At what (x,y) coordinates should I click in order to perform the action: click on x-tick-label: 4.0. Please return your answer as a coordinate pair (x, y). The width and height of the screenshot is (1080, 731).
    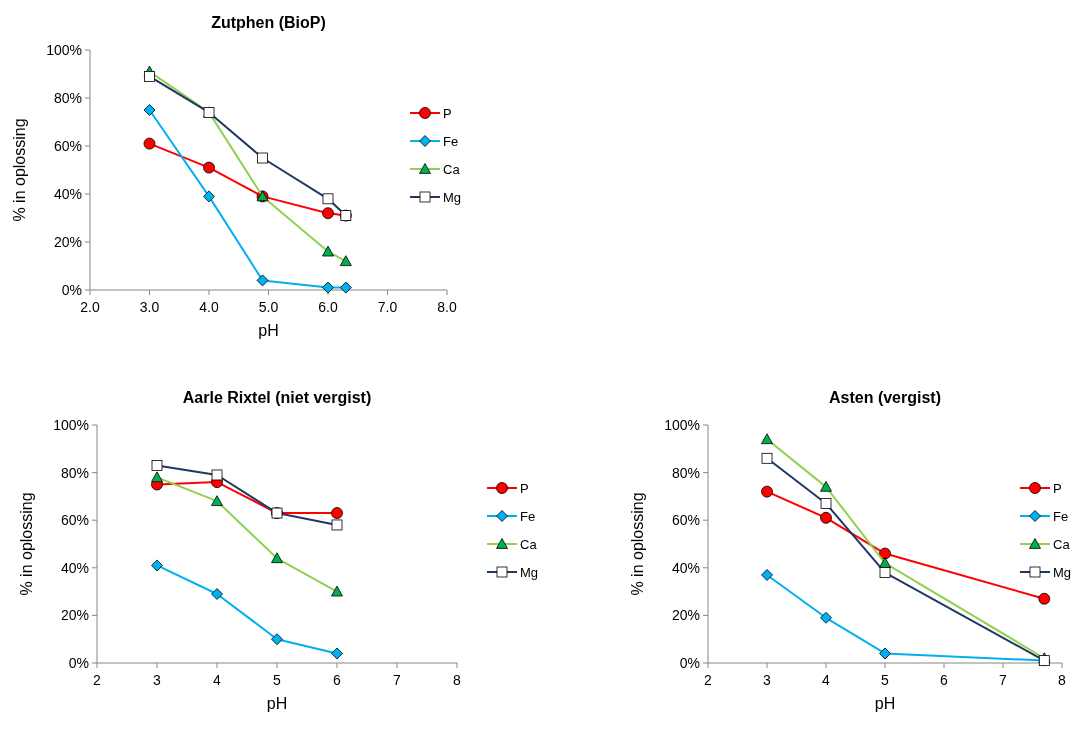
    Looking at the image, I should click on (209, 307).